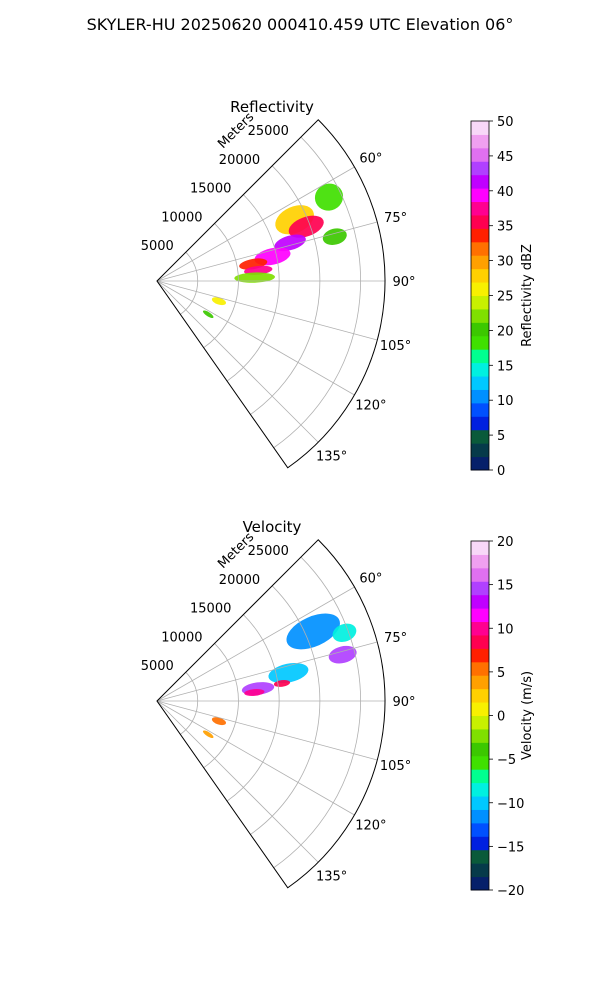 This screenshot has width=600, height=1000. What do you see at coordinates (157, 246) in the screenshot?
I see `range-tick-label: 5000` at bounding box center [157, 246].